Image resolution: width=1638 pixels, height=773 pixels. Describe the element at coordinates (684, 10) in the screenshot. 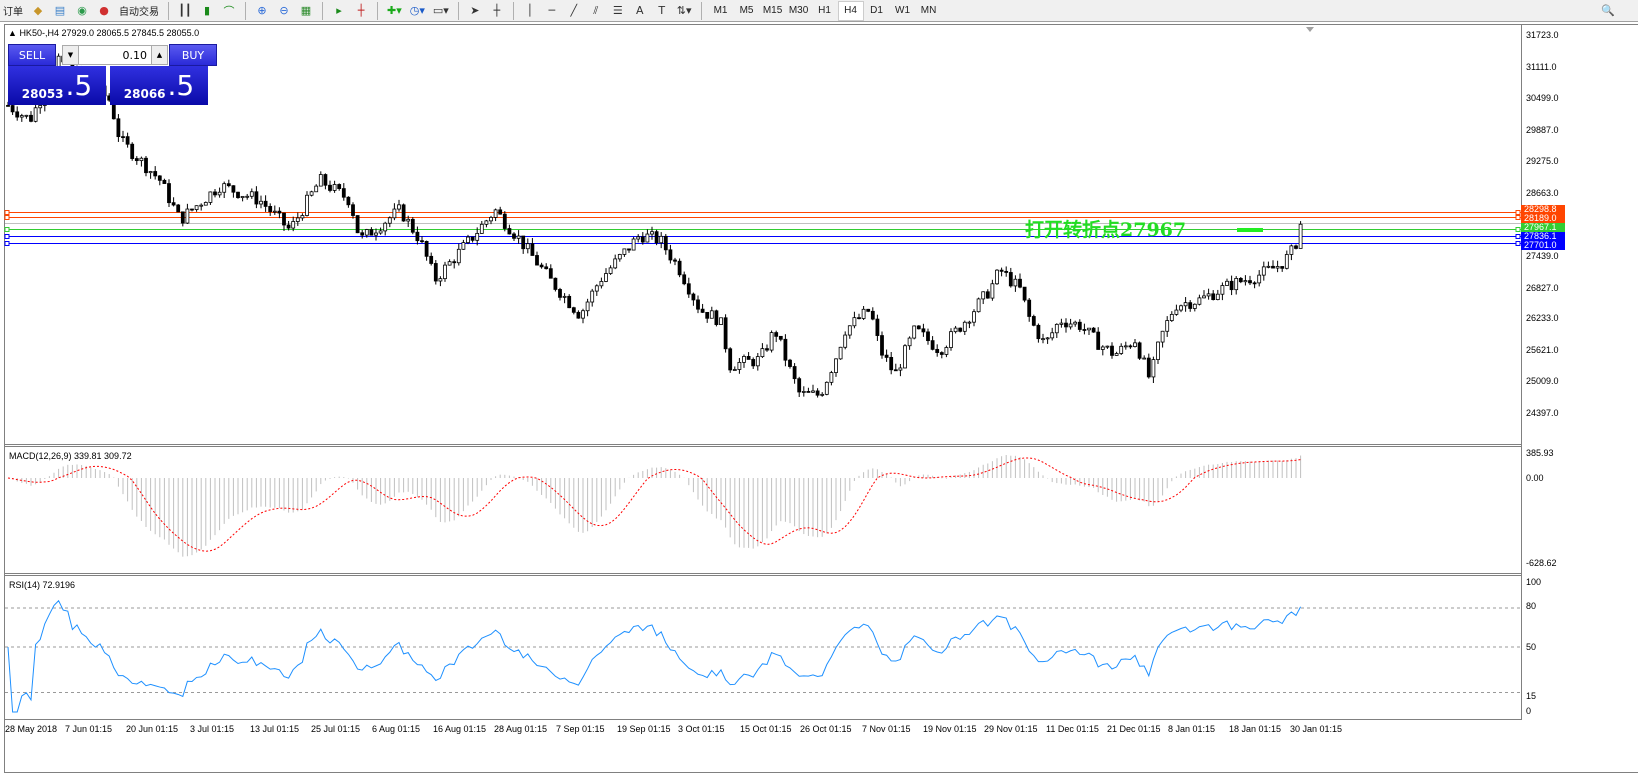

I see `arrows-icon: ⇅▾` at that location.